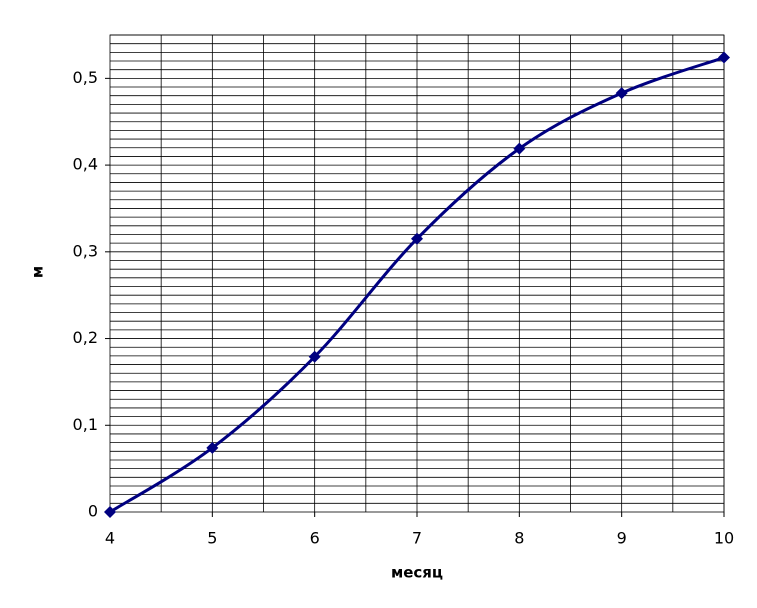  Describe the element at coordinates (724, 538) in the screenshot. I see `x-tick-label: 10` at that location.